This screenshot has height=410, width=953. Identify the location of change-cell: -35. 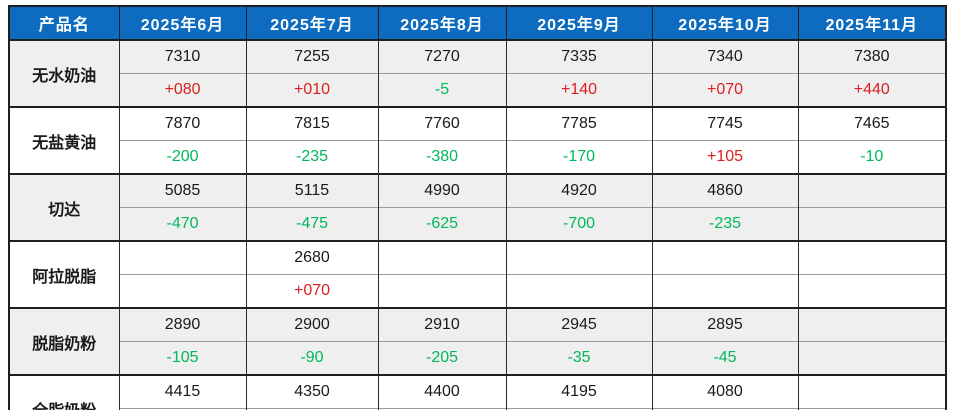
(579, 358).